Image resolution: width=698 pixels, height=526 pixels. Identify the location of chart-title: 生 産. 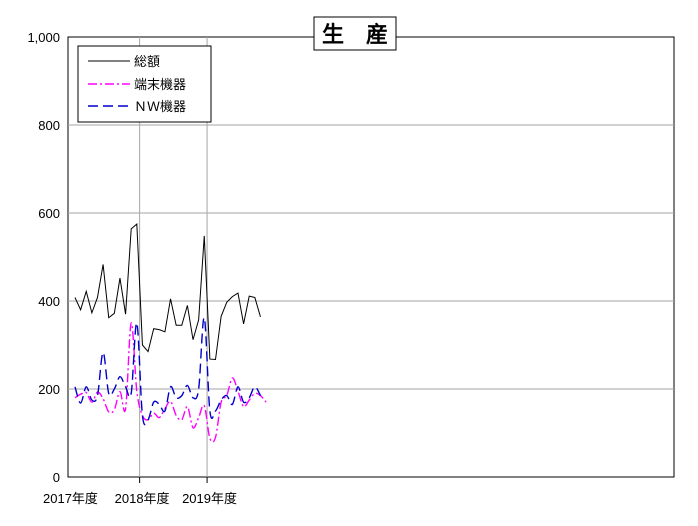
(355, 35).